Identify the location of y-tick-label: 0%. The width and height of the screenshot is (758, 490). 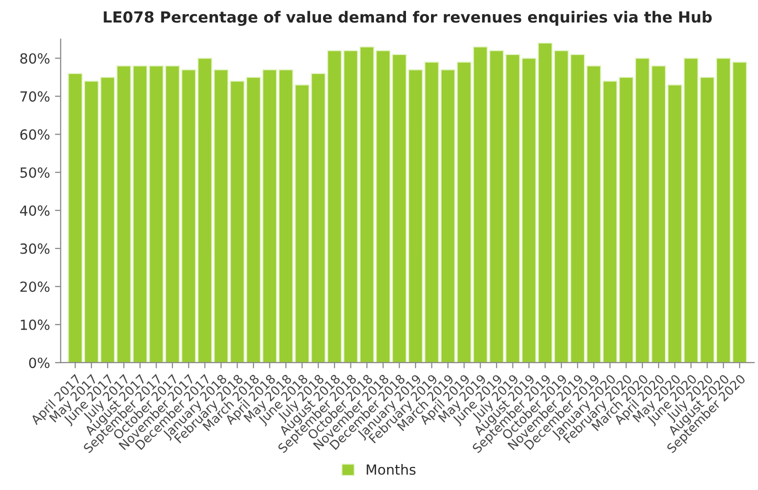
(39, 363).